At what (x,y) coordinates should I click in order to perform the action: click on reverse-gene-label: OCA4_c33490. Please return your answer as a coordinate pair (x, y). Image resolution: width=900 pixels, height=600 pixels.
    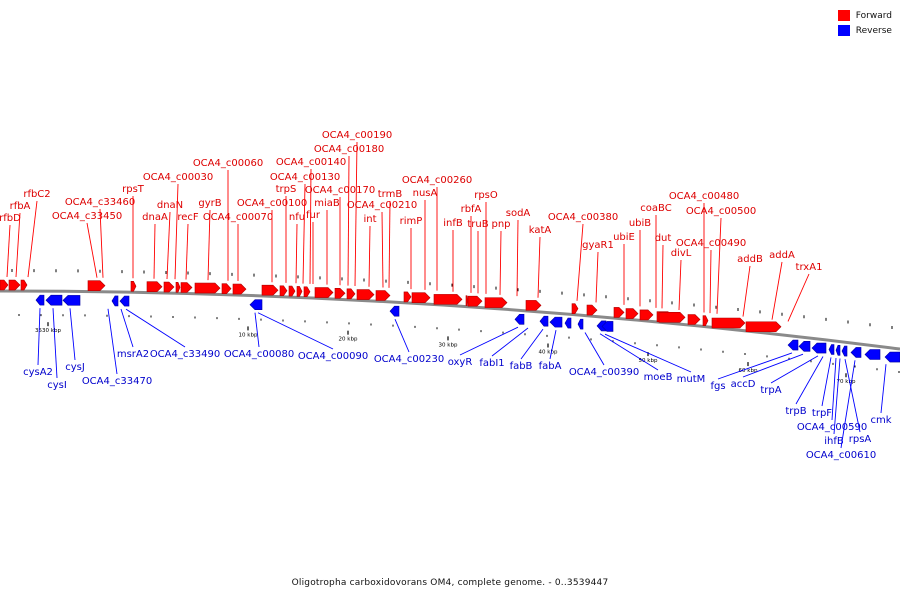
    Looking at the image, I should click on (185, 354).